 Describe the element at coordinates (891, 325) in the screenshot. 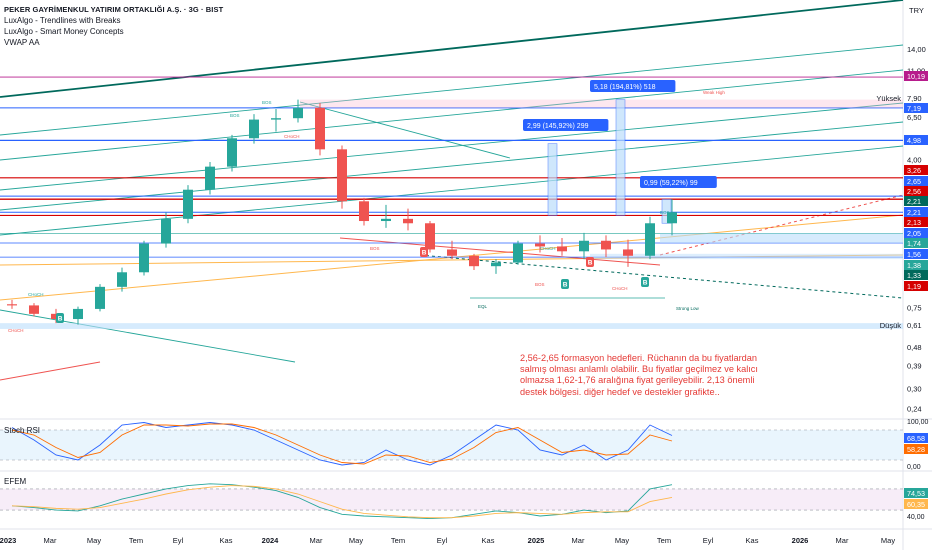

I see `price-tag-label: Düşük` at that location.